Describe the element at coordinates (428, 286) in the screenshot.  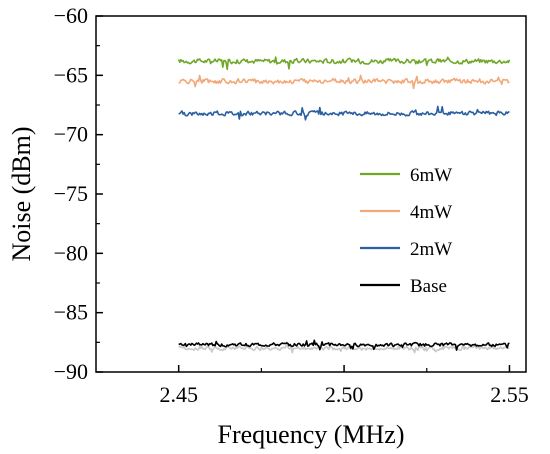
I see `legend-label: Base` at that location.